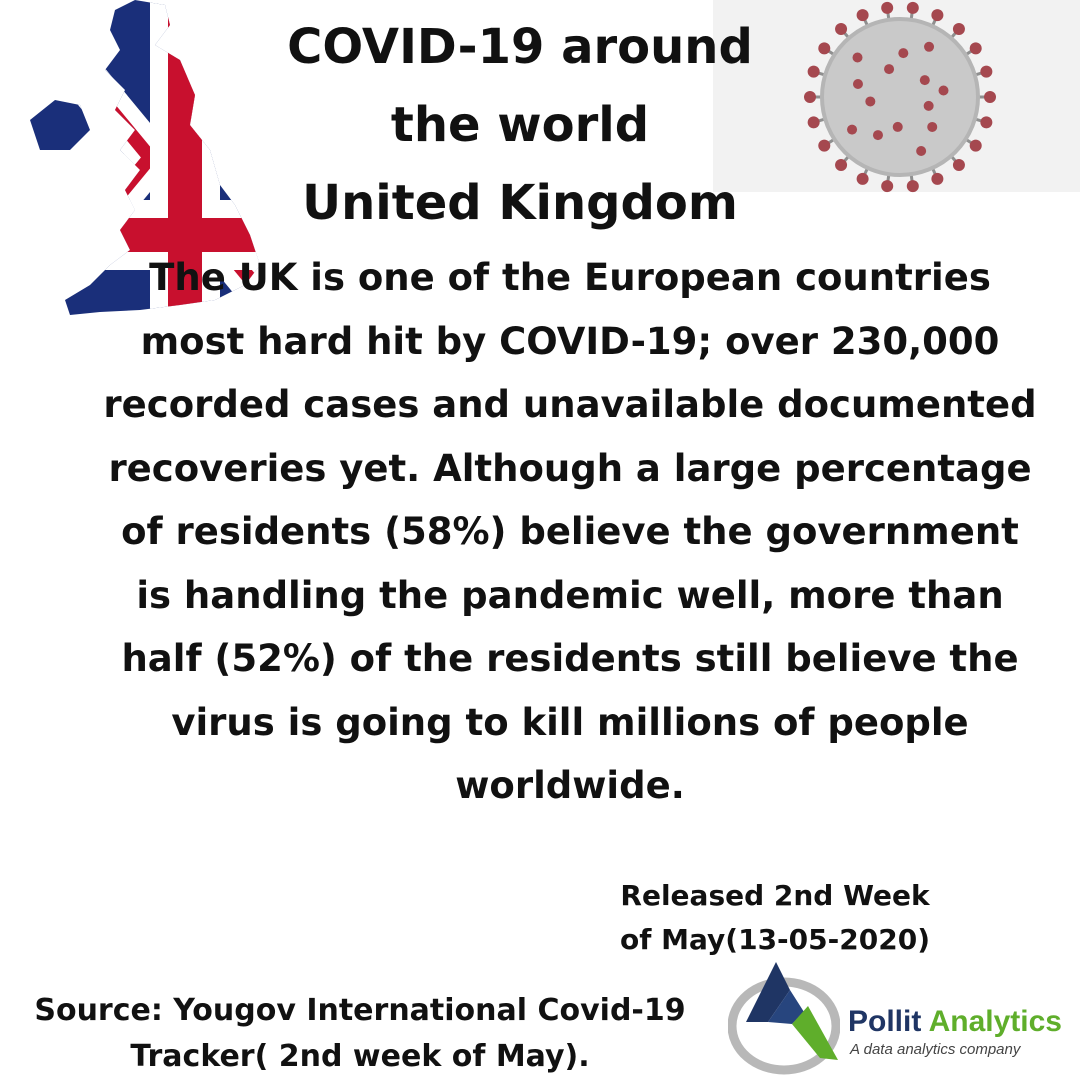 The width and height of the screenshot is (1080, 1080). What do you see at coordinates (935, 1049) in the screenshot?
I see `company-tagline: A data analytics company` at bounding box center [935, 1049].